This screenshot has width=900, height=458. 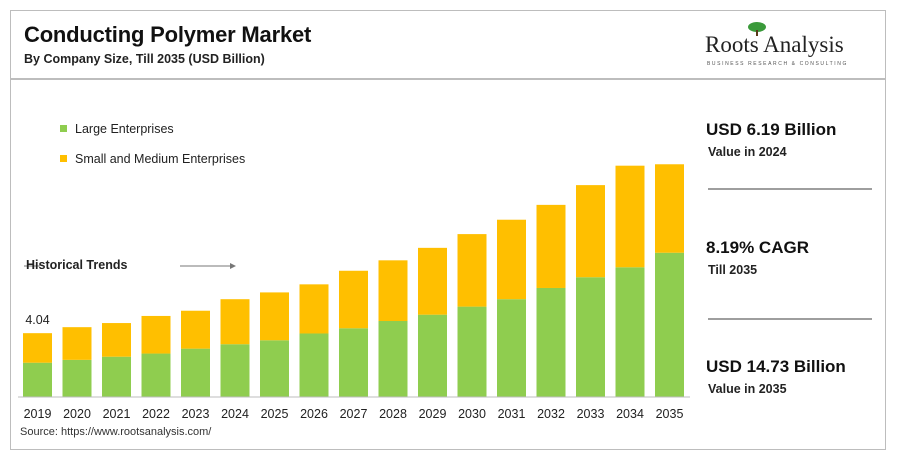 I want to click on bar-large-2033, so click(x=590, y=337).